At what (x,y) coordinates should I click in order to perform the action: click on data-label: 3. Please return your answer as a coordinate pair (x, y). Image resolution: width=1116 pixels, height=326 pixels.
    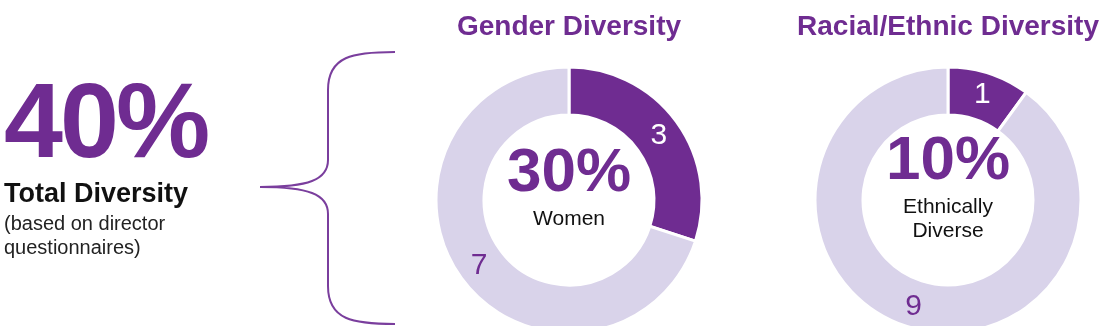
    Looking at the image, I should click on (659, 133).